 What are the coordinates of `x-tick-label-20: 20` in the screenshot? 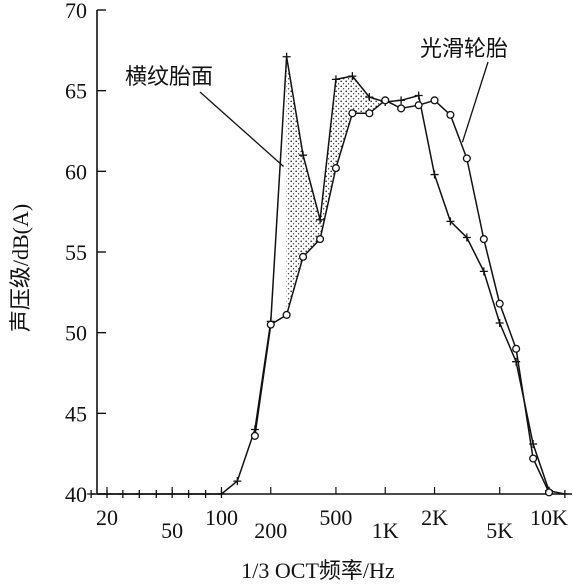 It's located at (107, 517).